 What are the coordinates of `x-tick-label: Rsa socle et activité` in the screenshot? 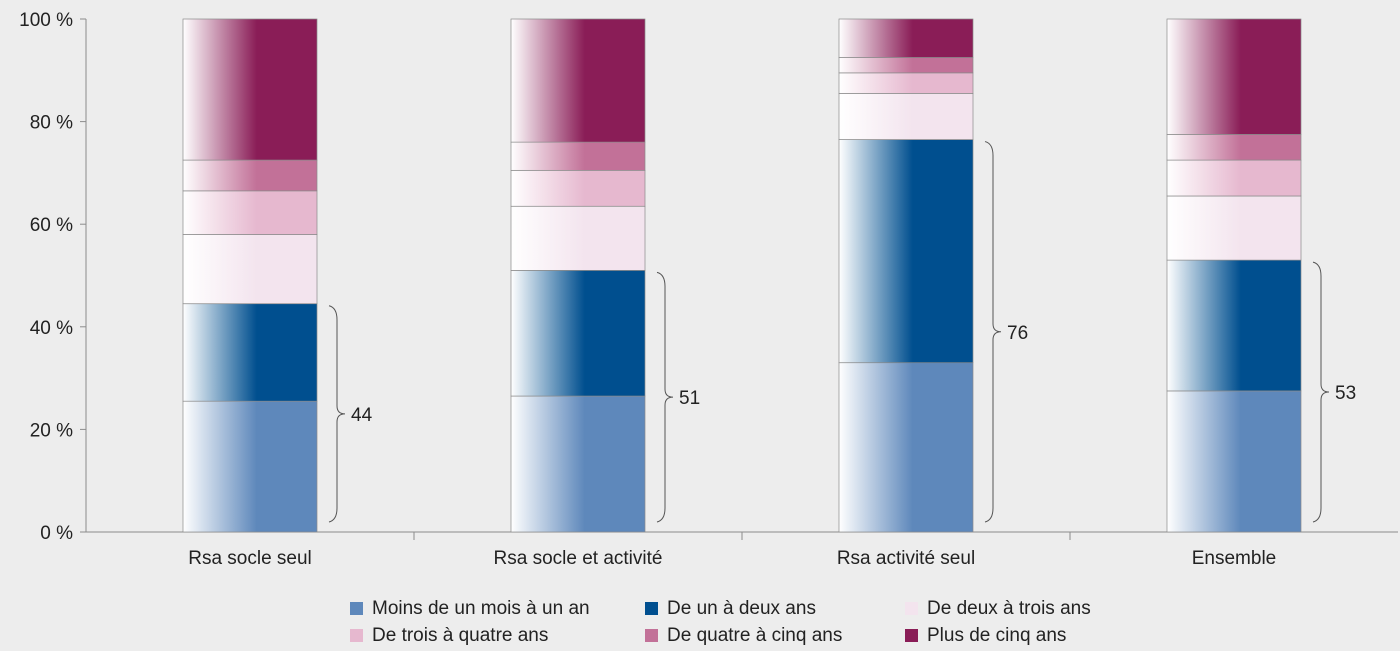 It's located at (578, 558).